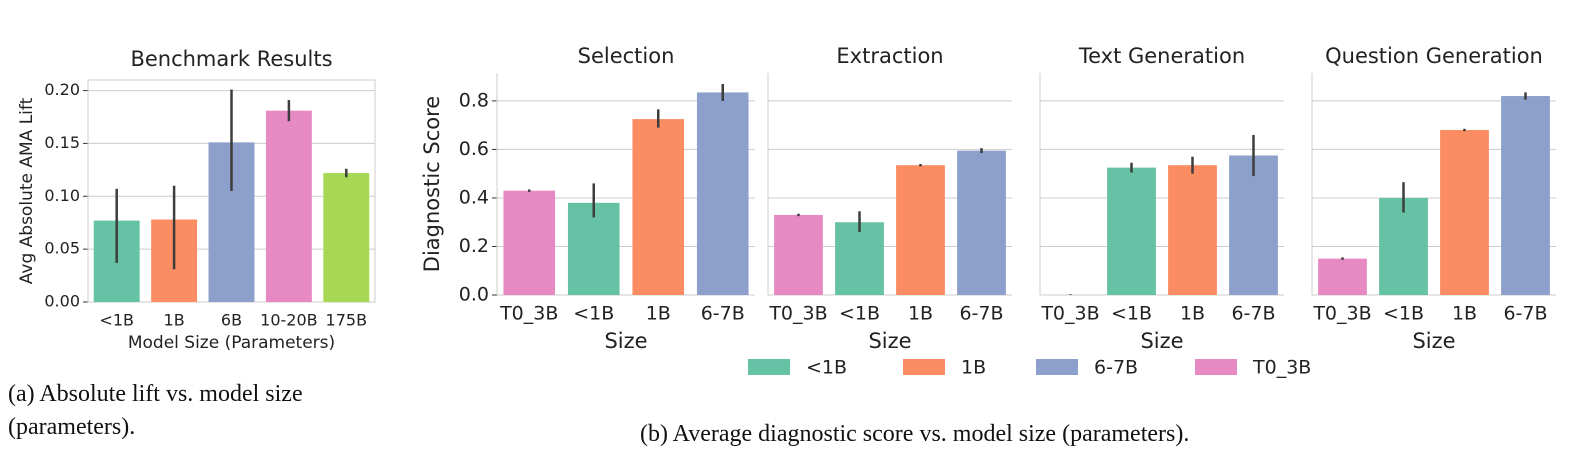 This screenshot has width=1569, height=453. Describe the element at coordinates (231, 59) in the screenshot. I see `chart-title: Benchmark Results` at that location.